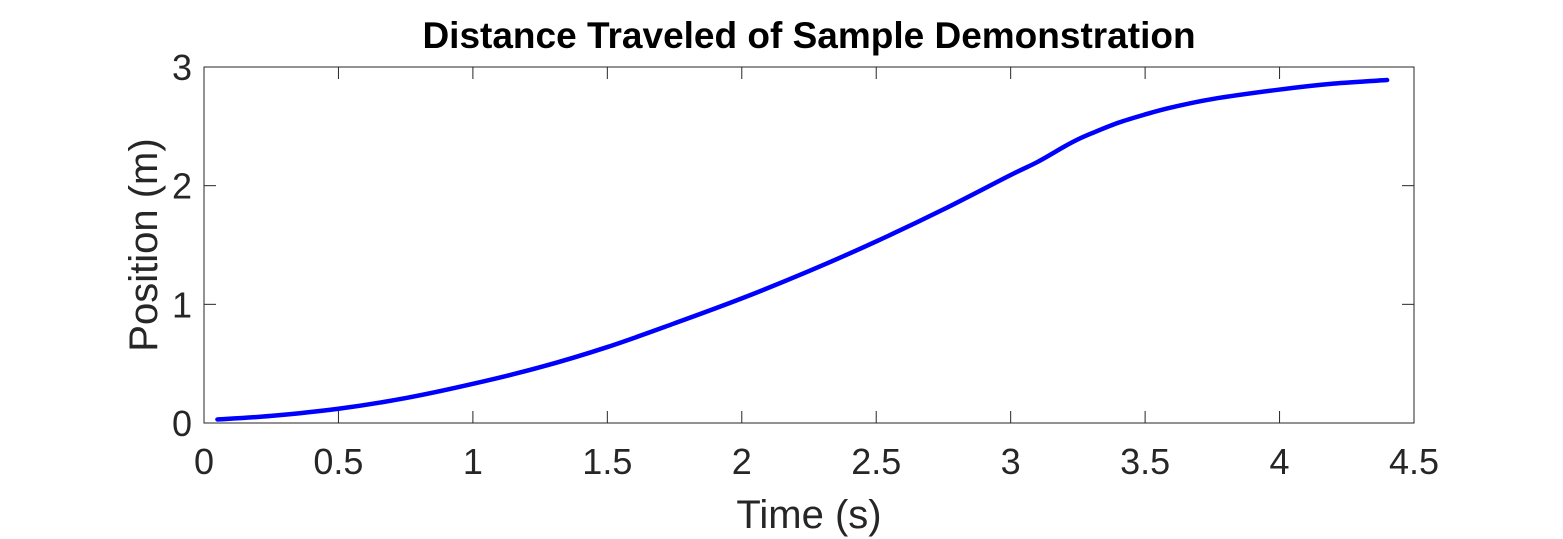  What do you see at coordinates (338, 461) in the screenshot?
I see `x-tick-label: 0.5` at bounding box center [338, 461].